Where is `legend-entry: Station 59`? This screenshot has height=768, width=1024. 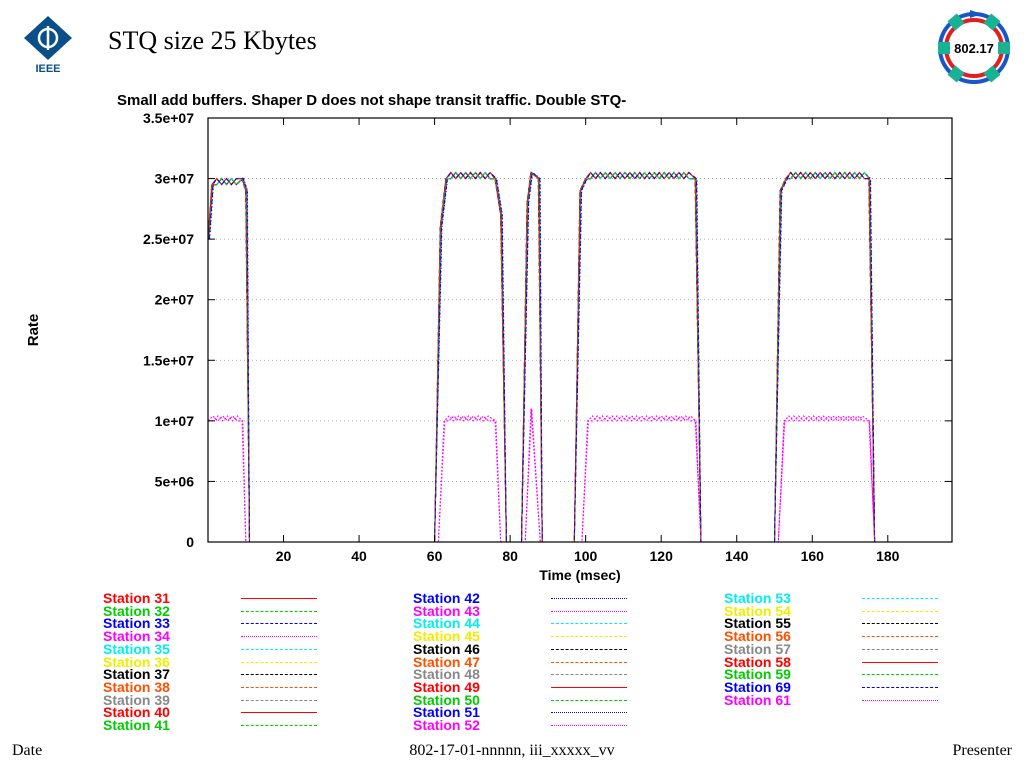 legend-entry: Station 59 is located at coordinates (834, 674).